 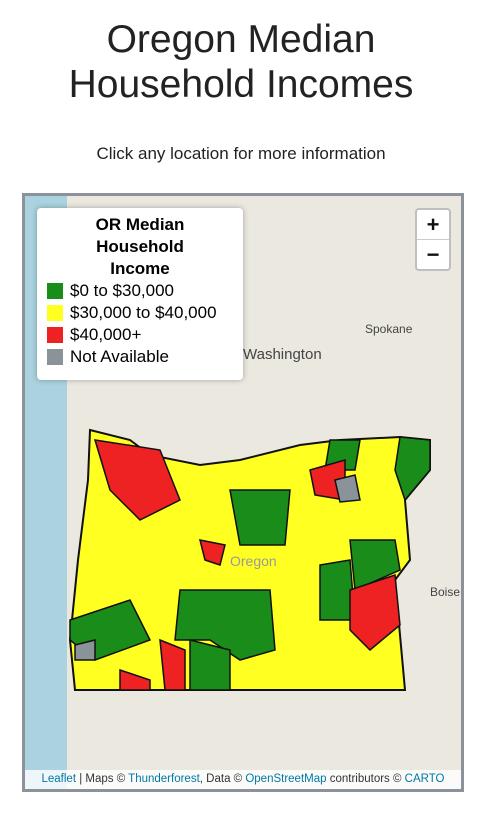 I want to click on legend-item: Not Available, so click(x=145, y=357).